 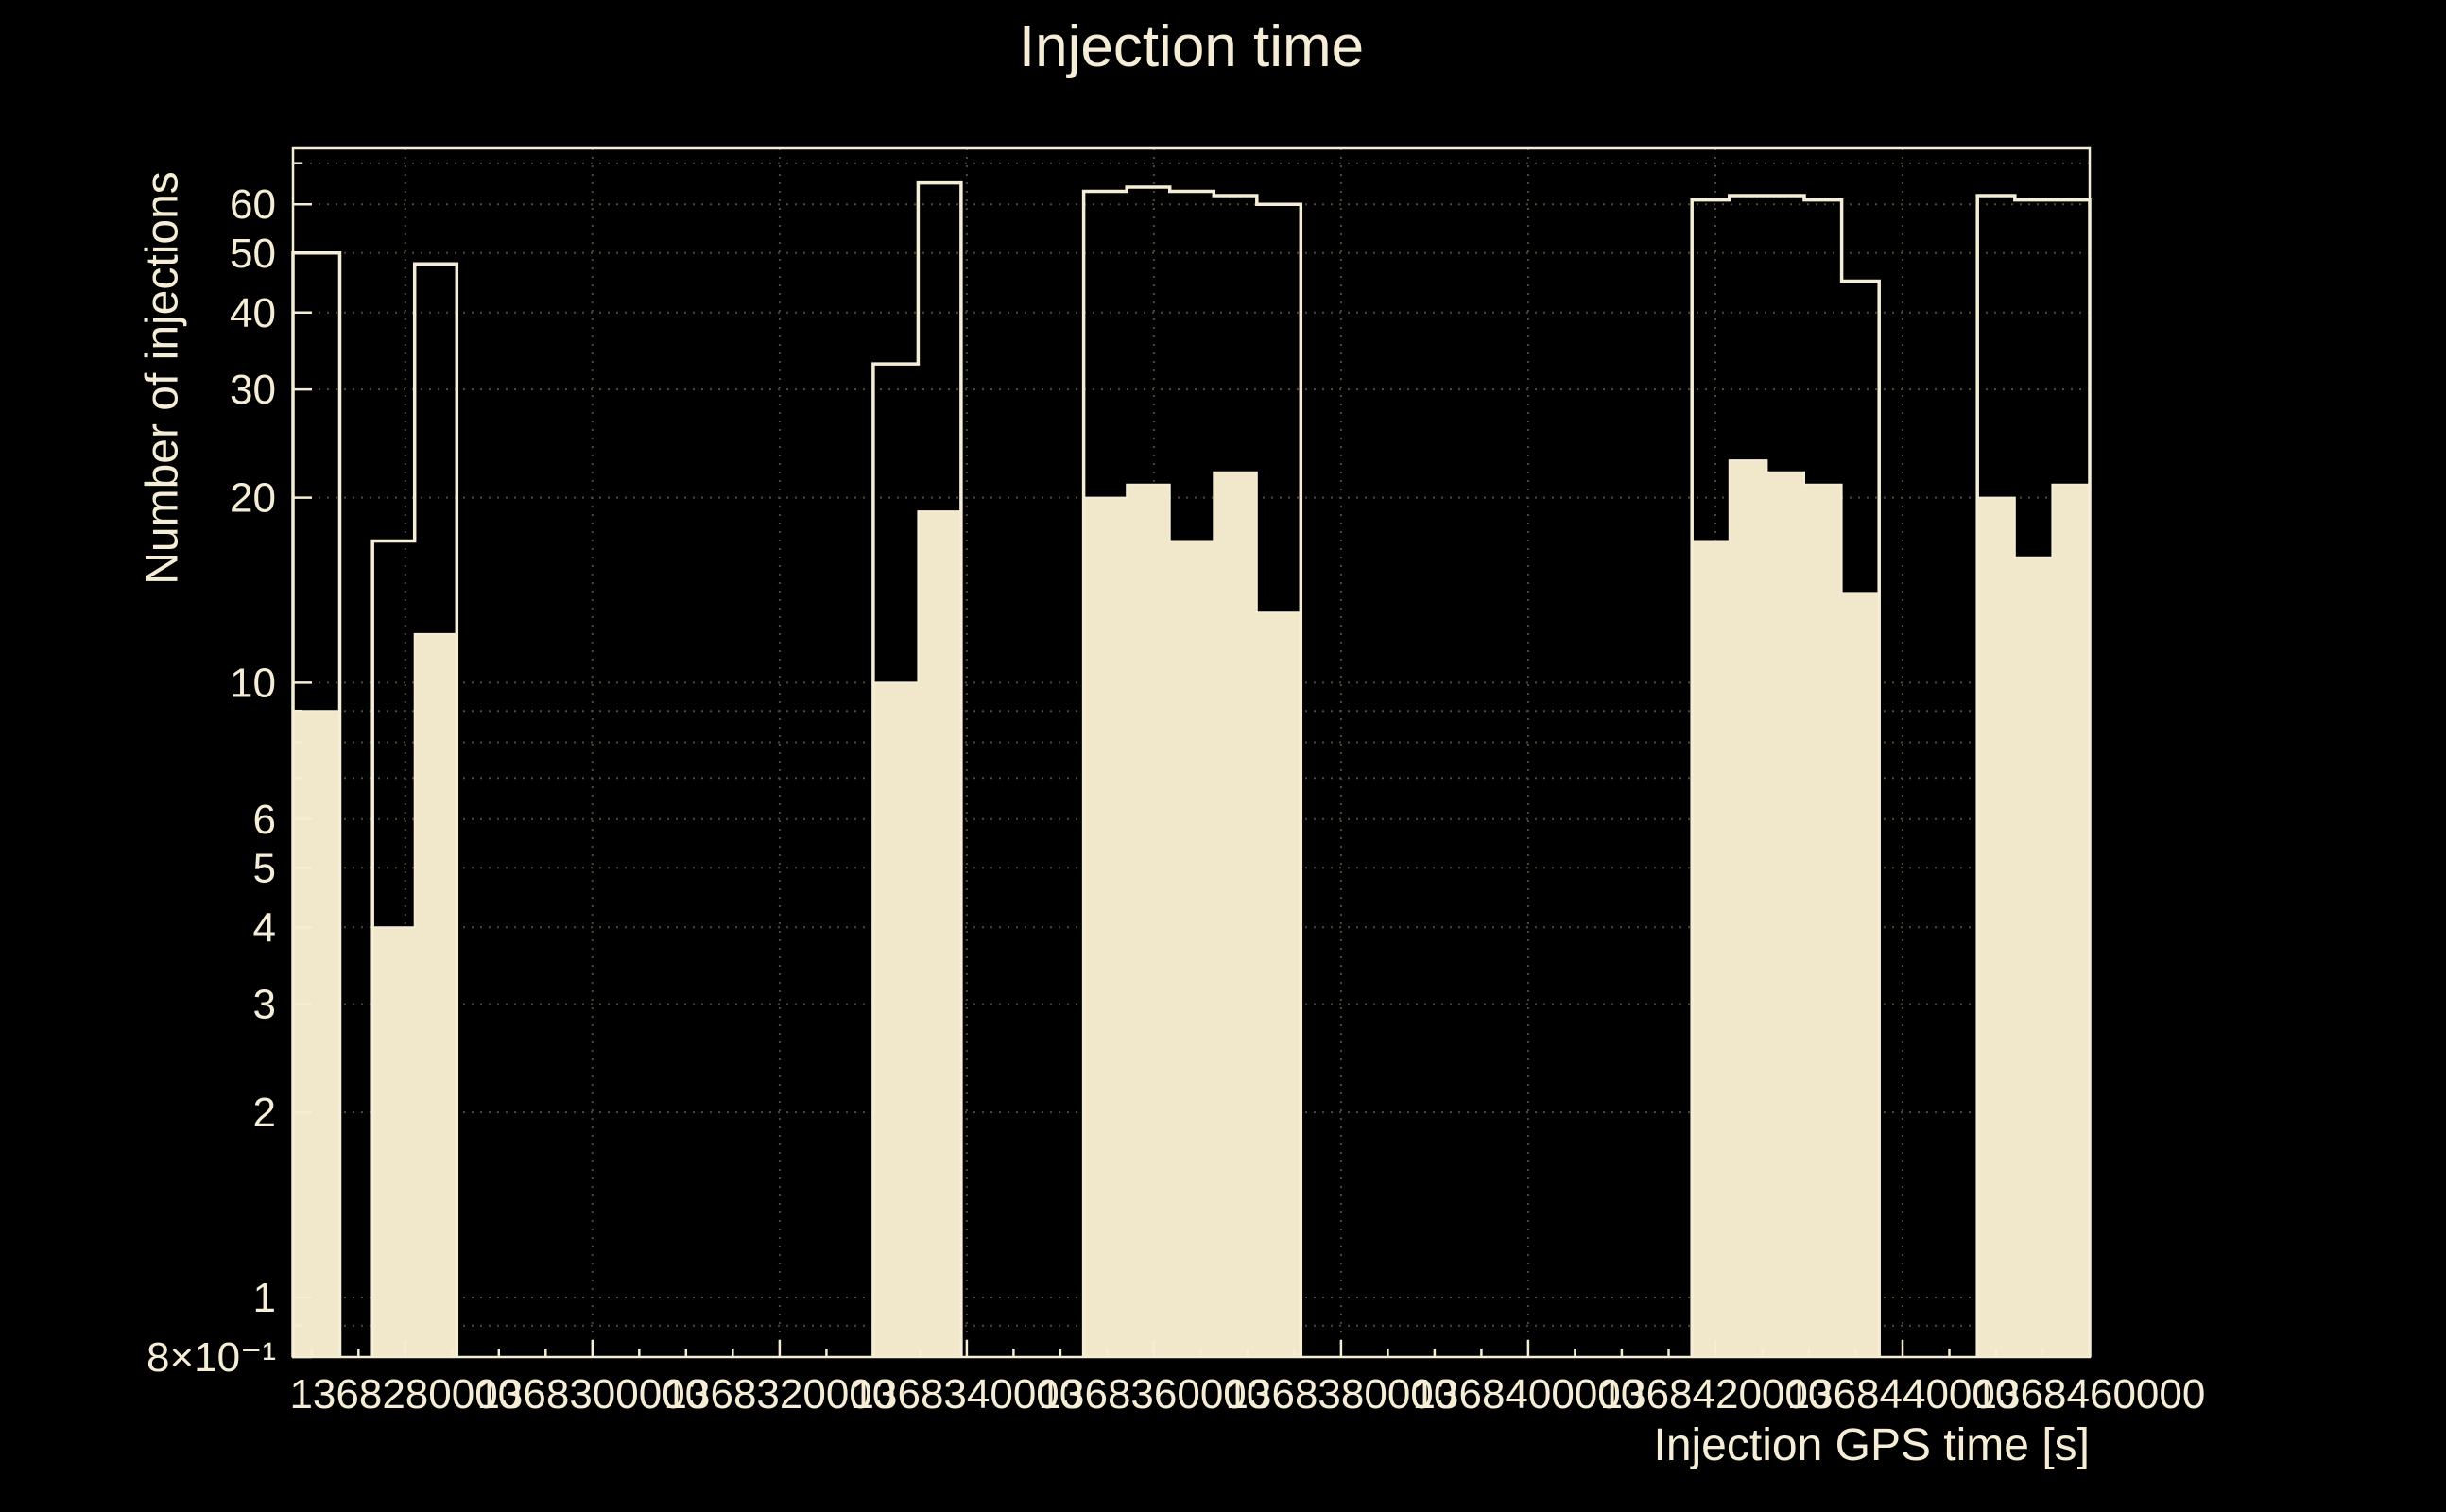 What do you see at coordinates (264, 820) in the screenshot?
I see `y-tick-label: 6` at bounding box center [264, 820].